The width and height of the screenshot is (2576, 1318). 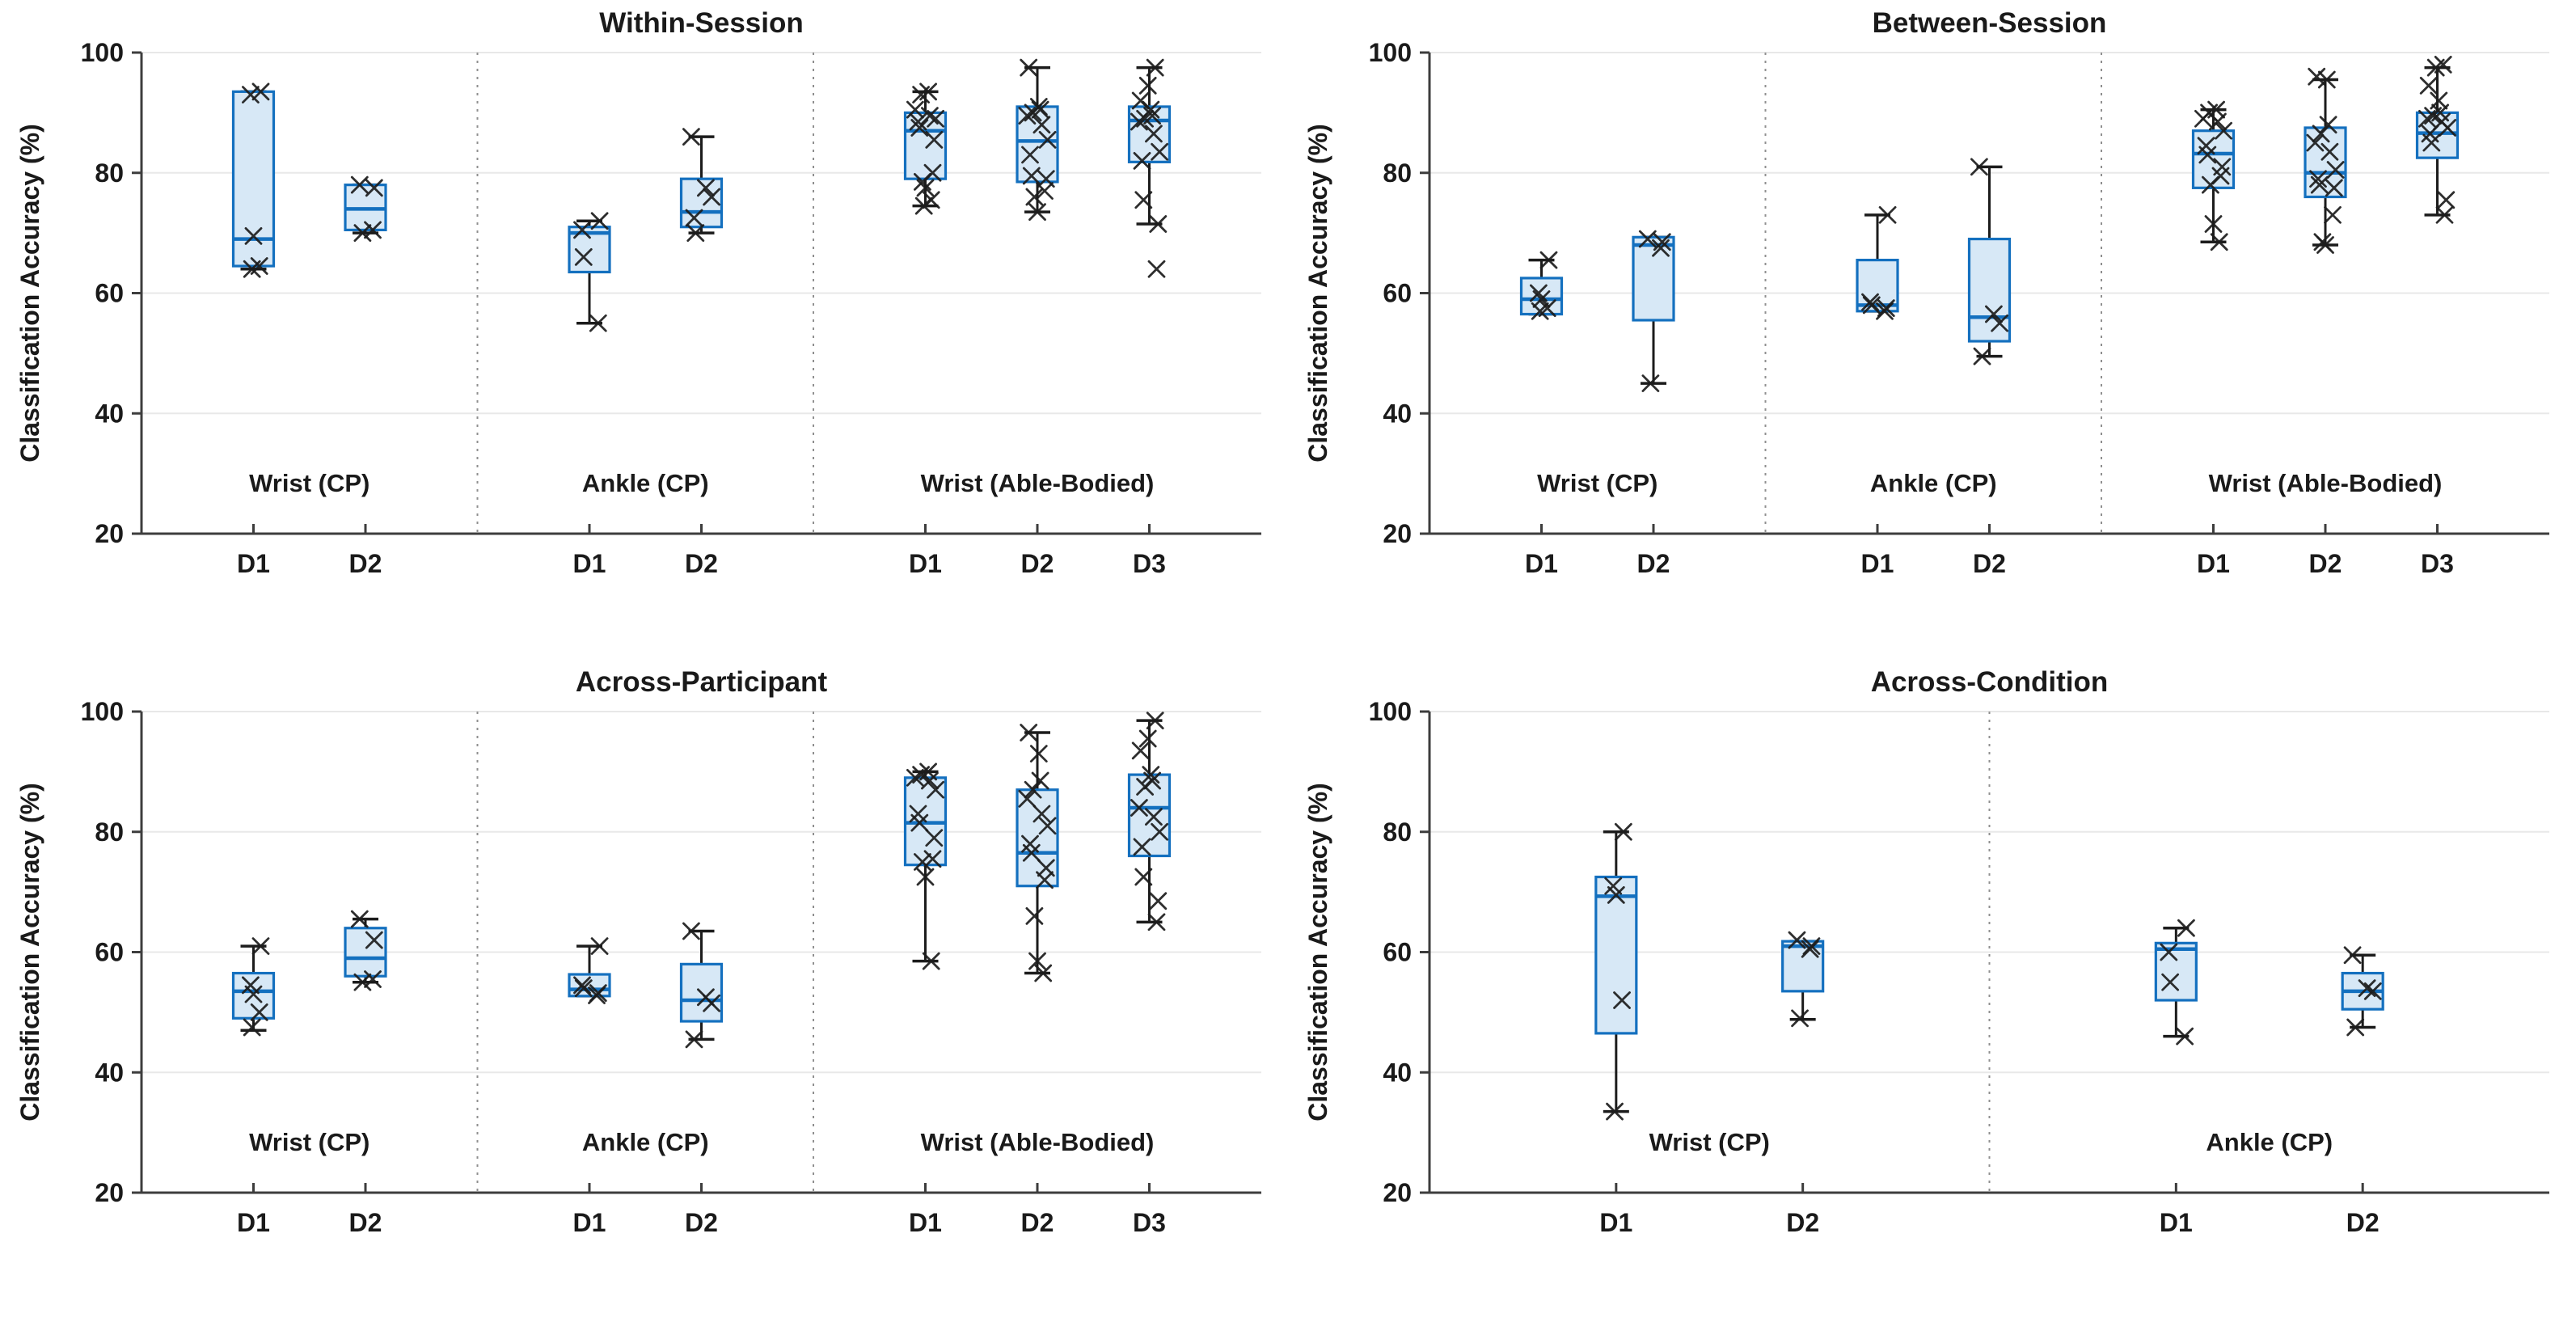 I want to click on group-label: Wrist (Able-Bodied), so click(x=1038, y=483).